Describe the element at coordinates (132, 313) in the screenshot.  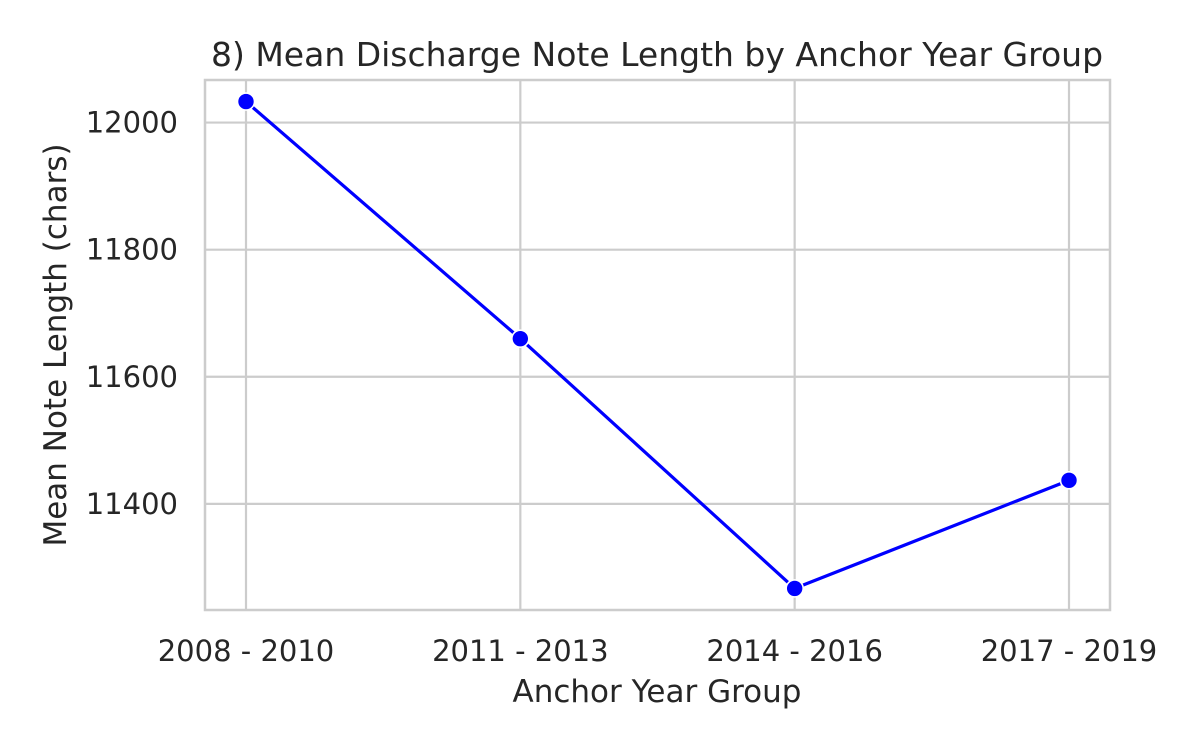
I see `y-tick-labels: 11400 11600 11800 12000` at that location.